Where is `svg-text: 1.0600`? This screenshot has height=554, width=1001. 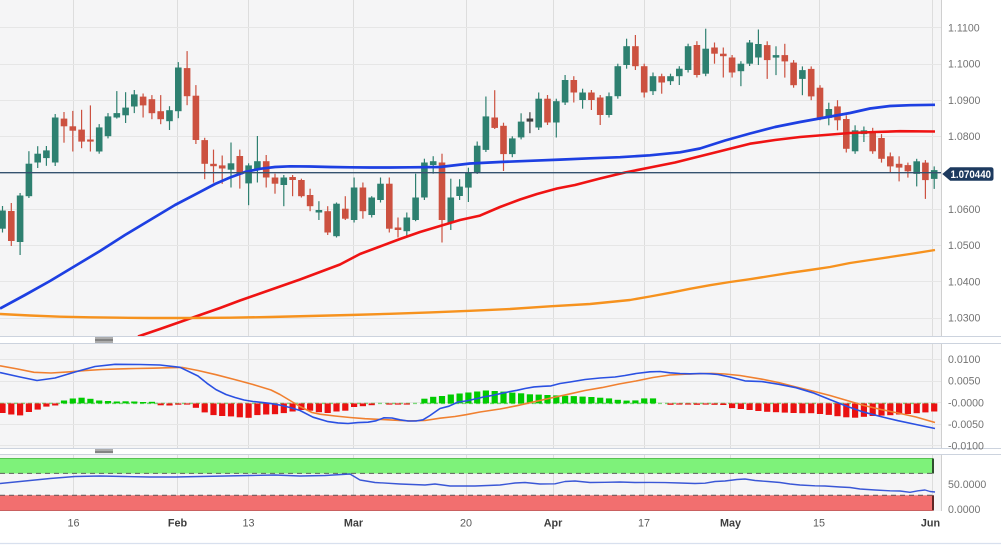
svg-text: 1.0600 is located at coordinates (964, 210).